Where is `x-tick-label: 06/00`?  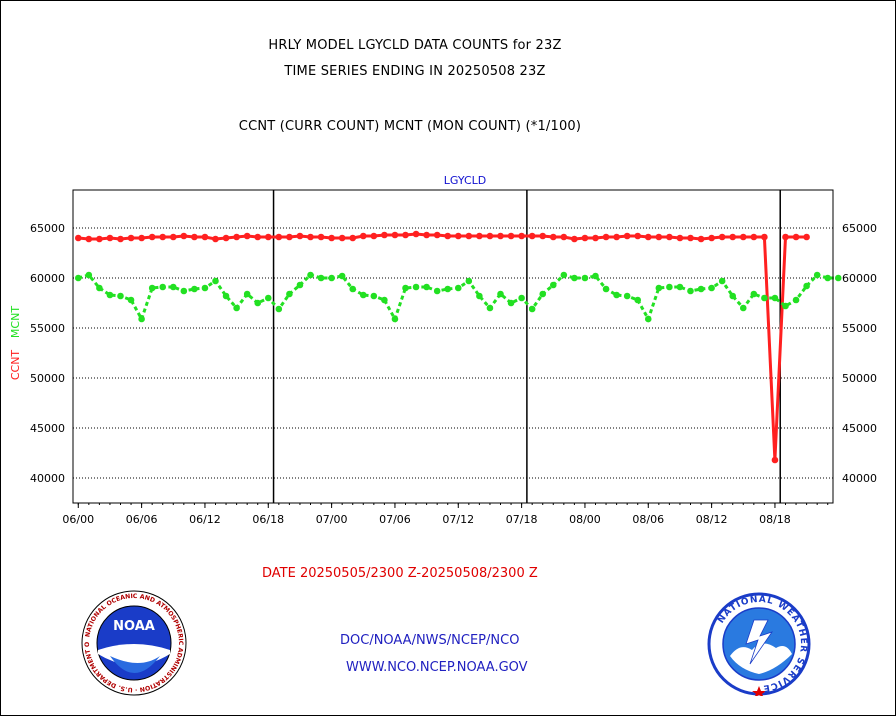
x-tick-label: 06/00 is located at coordinates (78, 519).